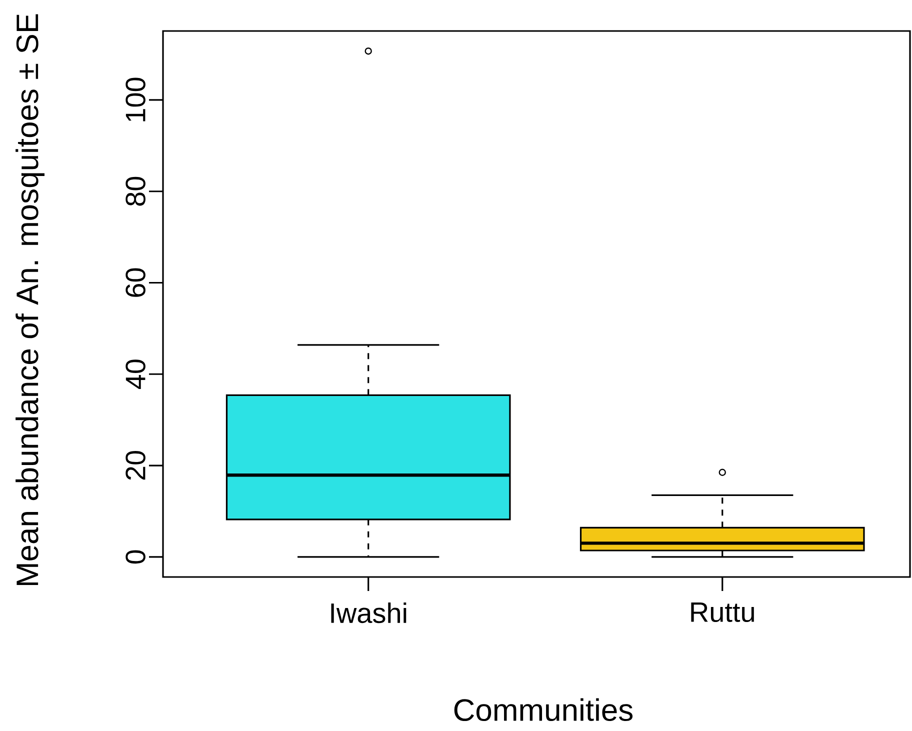 The width and height of the screenshot is (912, 731). I want to click on y-tick-label: 80, so click(136, 191).